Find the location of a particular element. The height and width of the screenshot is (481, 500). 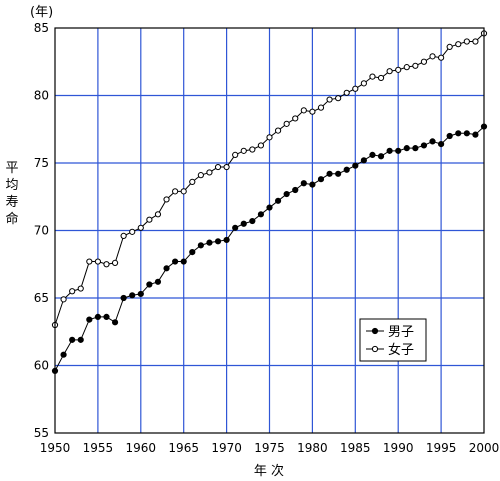

y-tick-label: 85 is located at coordinates (41, 28).